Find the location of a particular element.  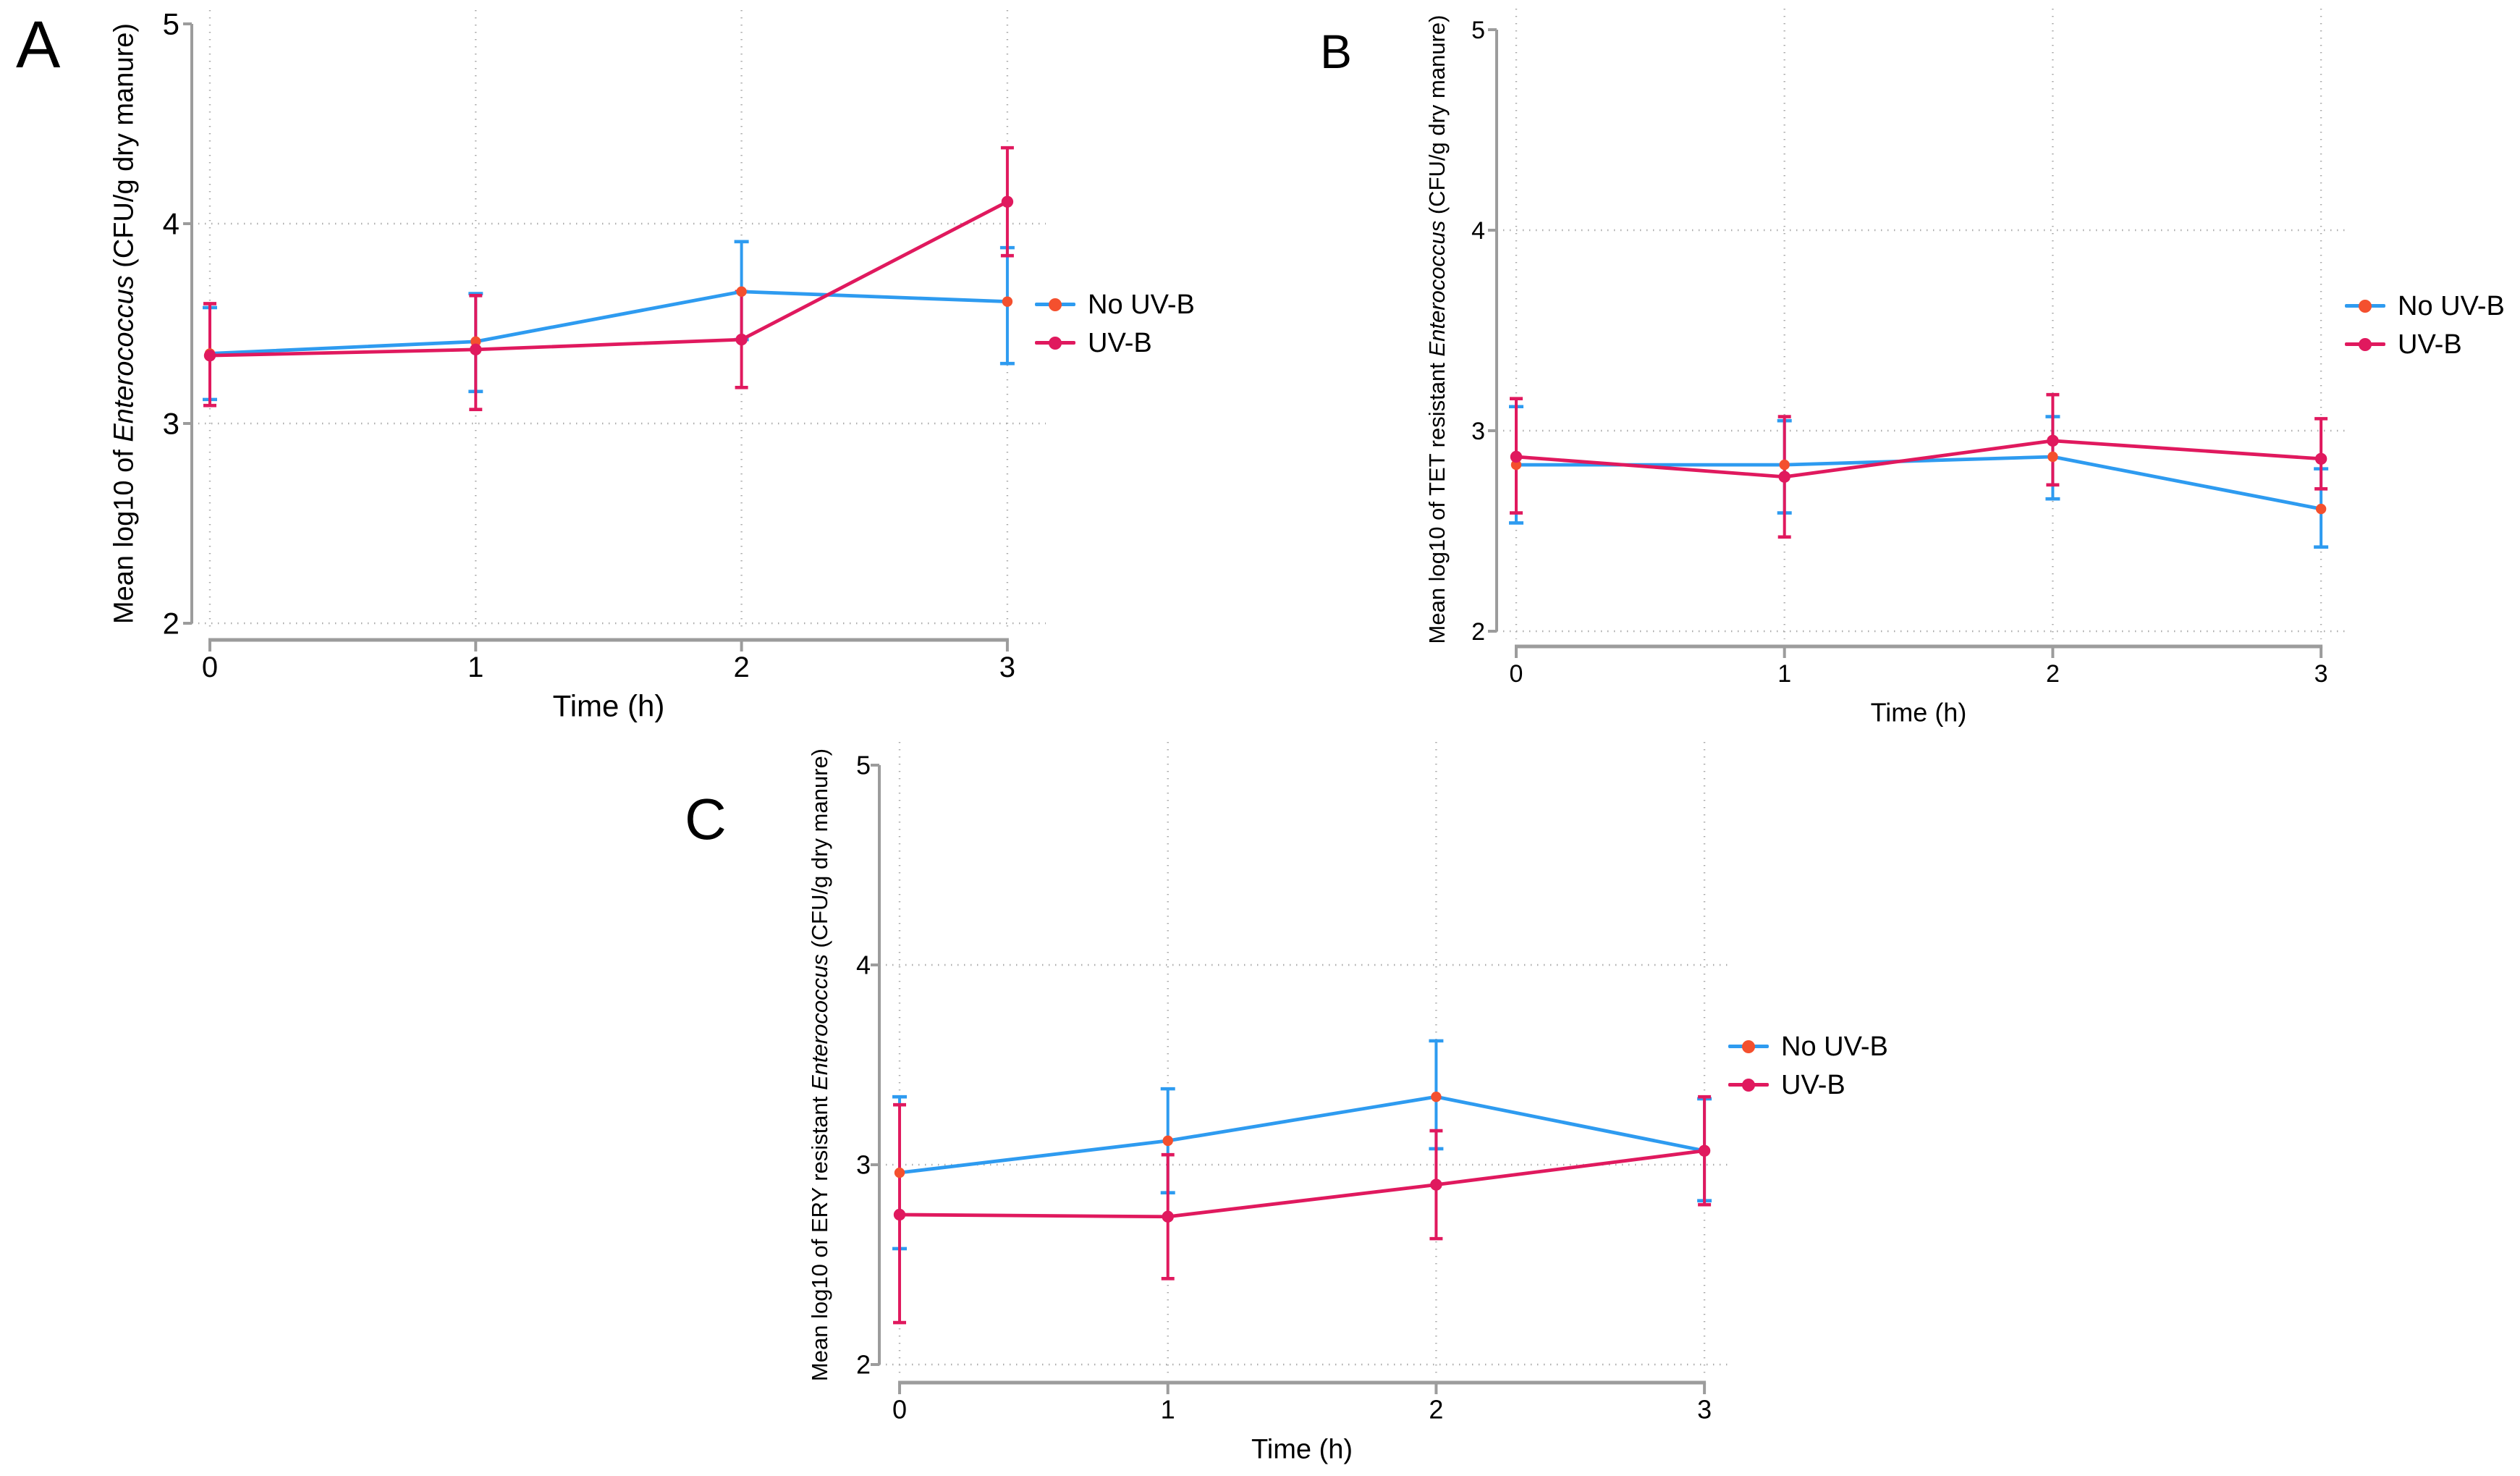

panel-b-legend: No UV-B UV-B is located at coordinates (2425, 325).